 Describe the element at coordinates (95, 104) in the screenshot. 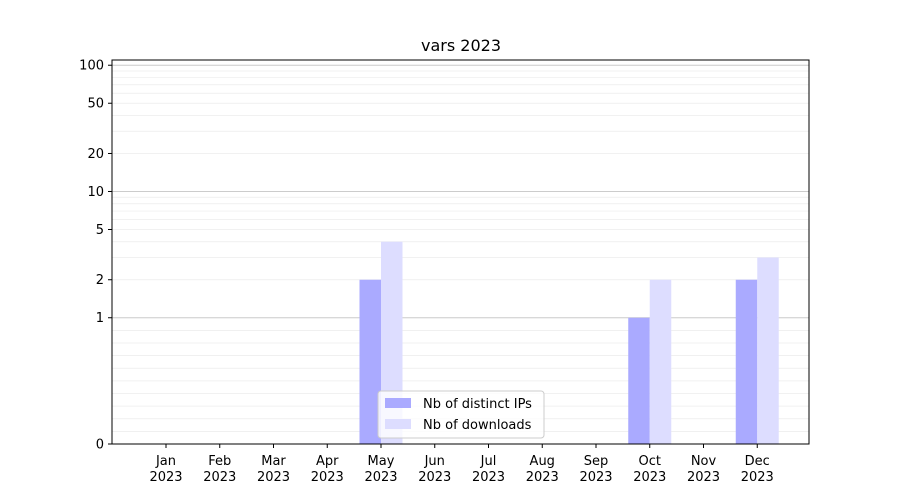

I see `y-tick-label: 50` at that location.